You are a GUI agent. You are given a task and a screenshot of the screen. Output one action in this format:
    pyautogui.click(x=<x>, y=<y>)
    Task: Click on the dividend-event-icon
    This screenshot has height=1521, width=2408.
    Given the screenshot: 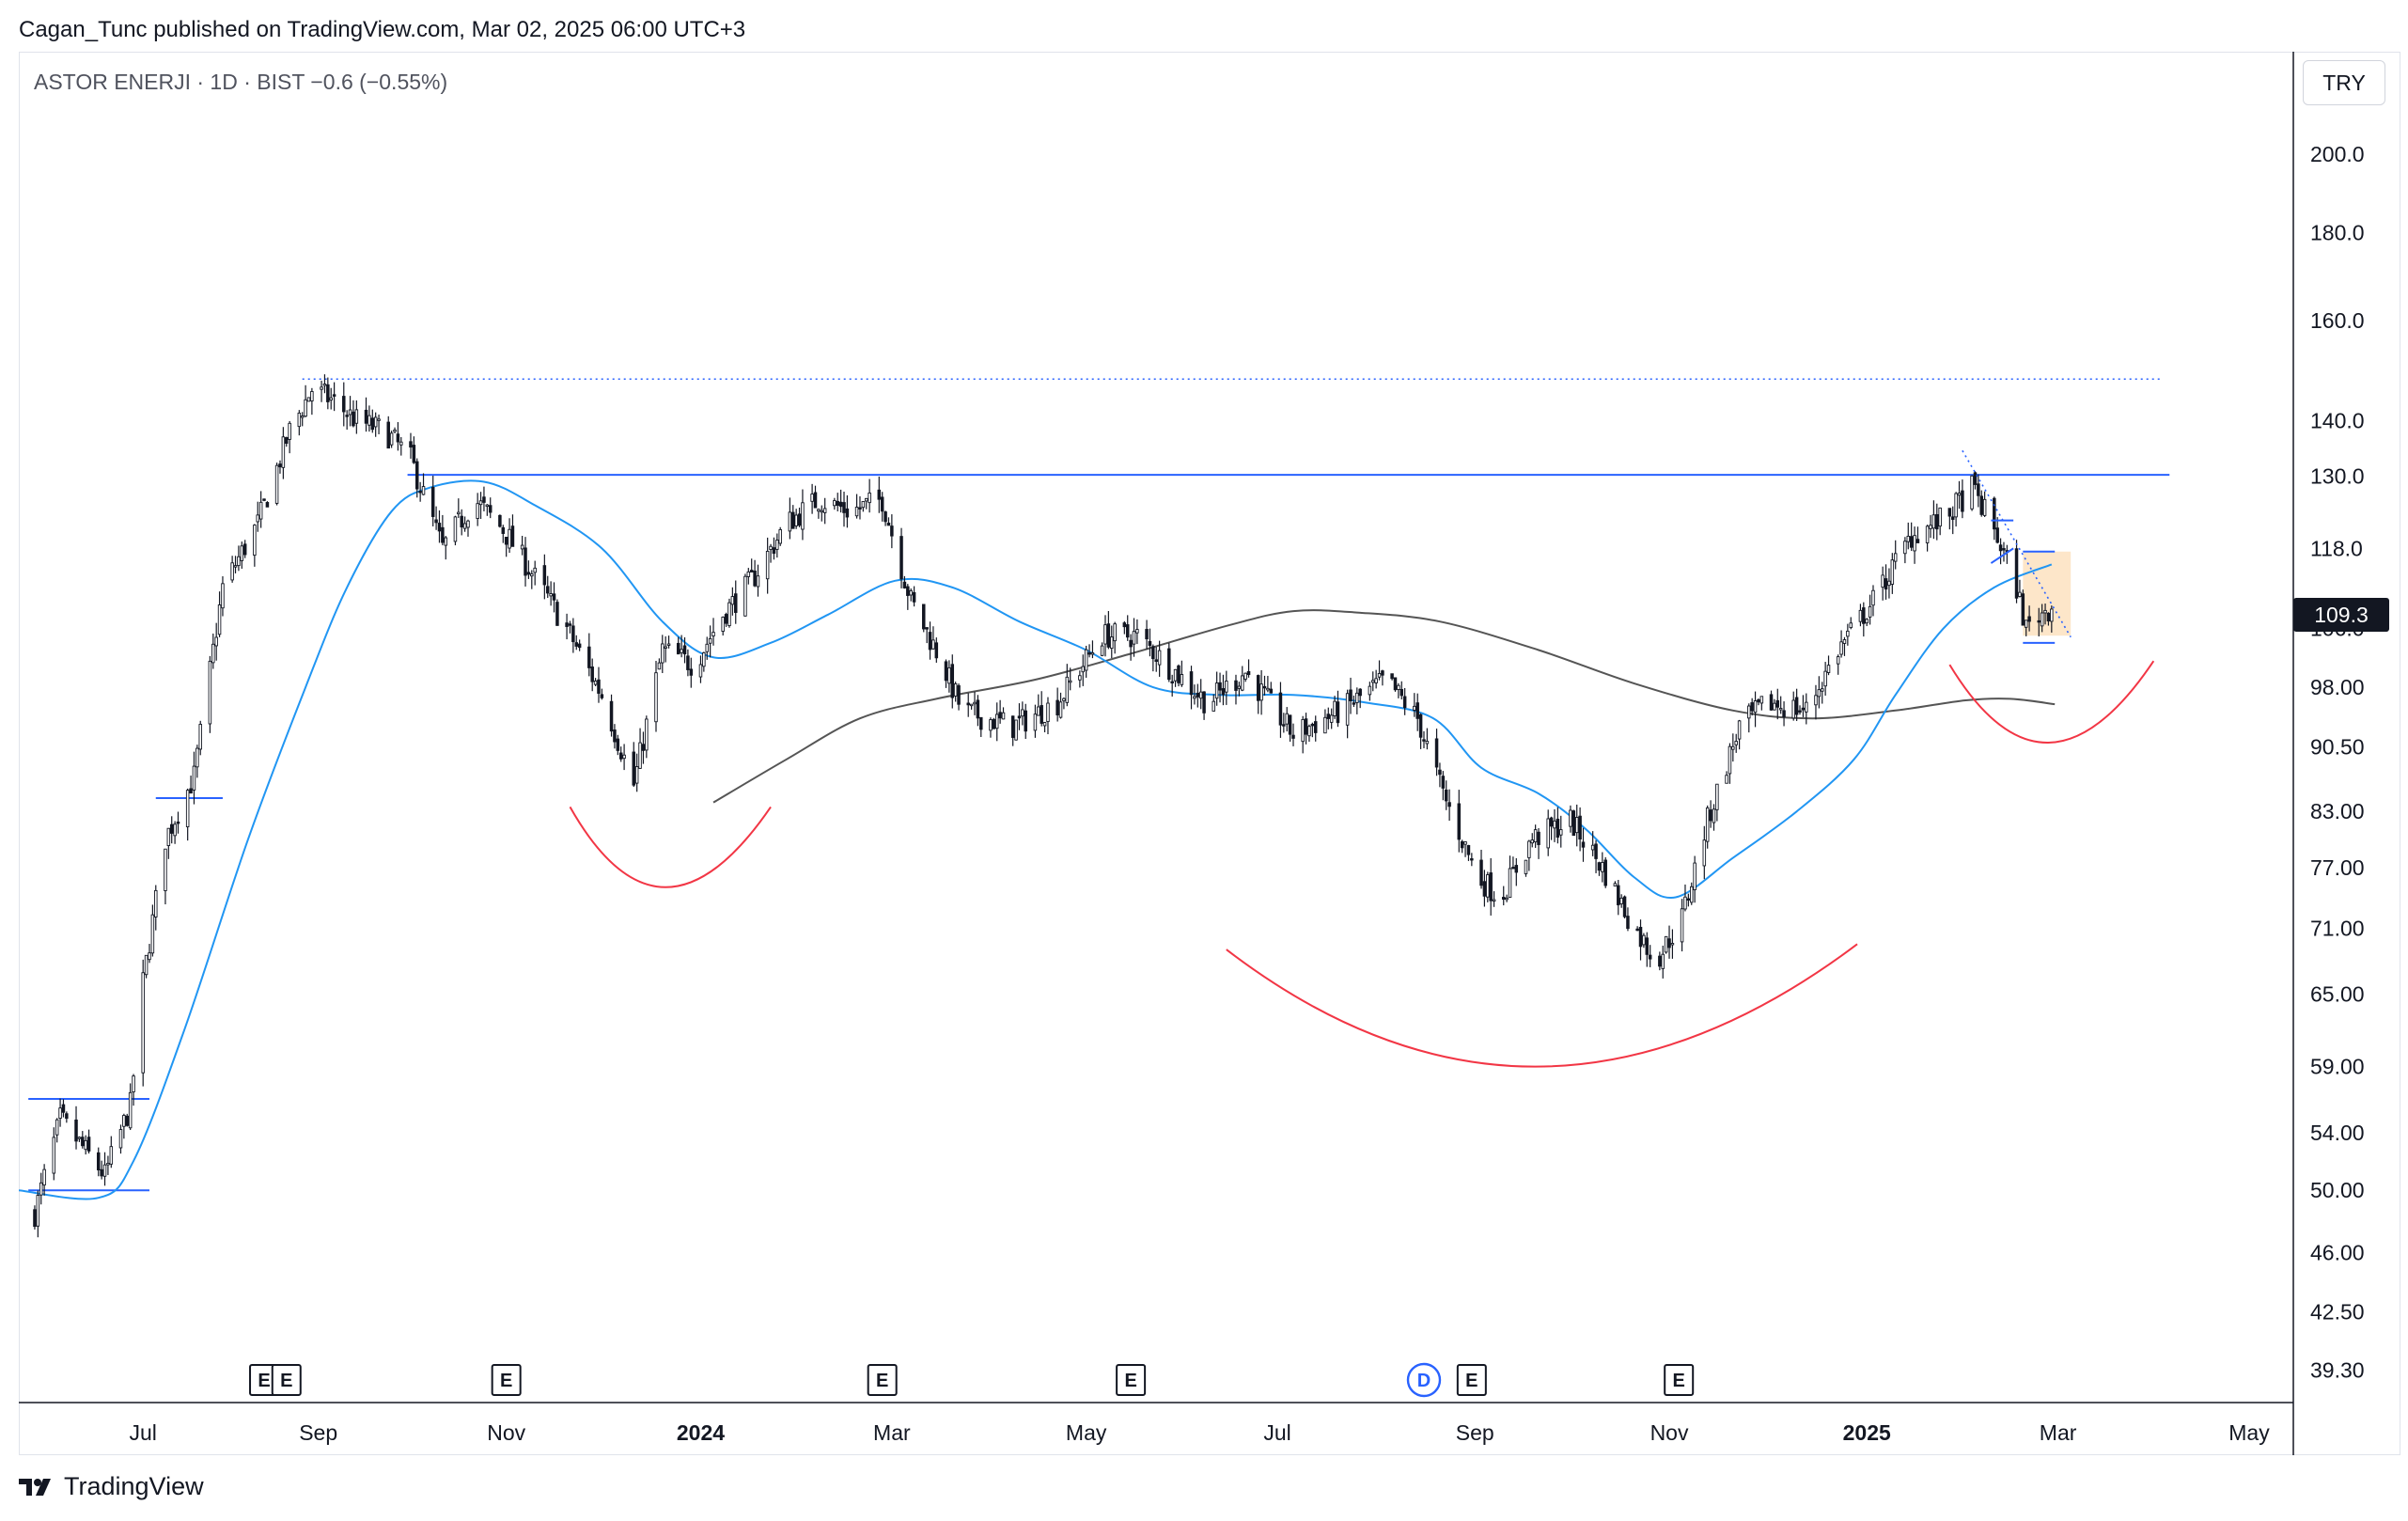 What is the action you would take?
    pyautogui.click(x=1424, y=1380)
    